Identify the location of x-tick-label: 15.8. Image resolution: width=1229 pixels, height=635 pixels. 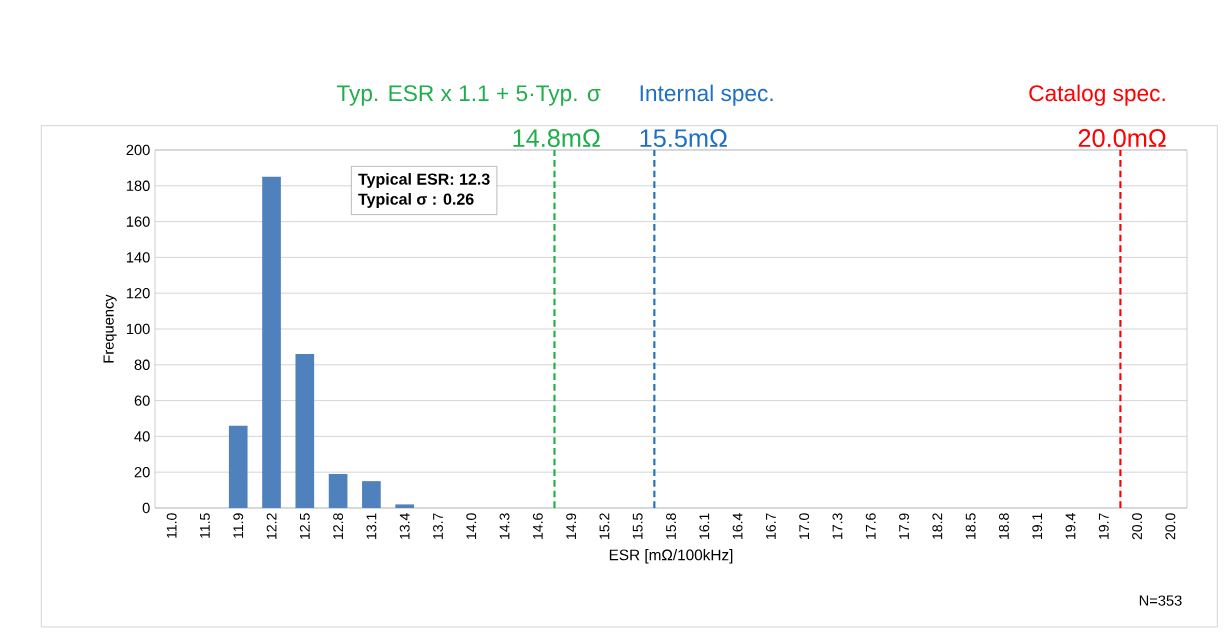
(671, 526).